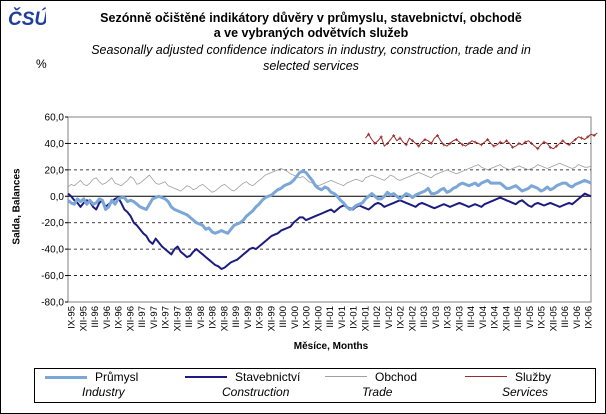 This screenshot has width=606, height=414. What do you see at coordinates (346, 376) in the screenshot?
I see `legend-swatch-trade` at bounding box center [346, 376].